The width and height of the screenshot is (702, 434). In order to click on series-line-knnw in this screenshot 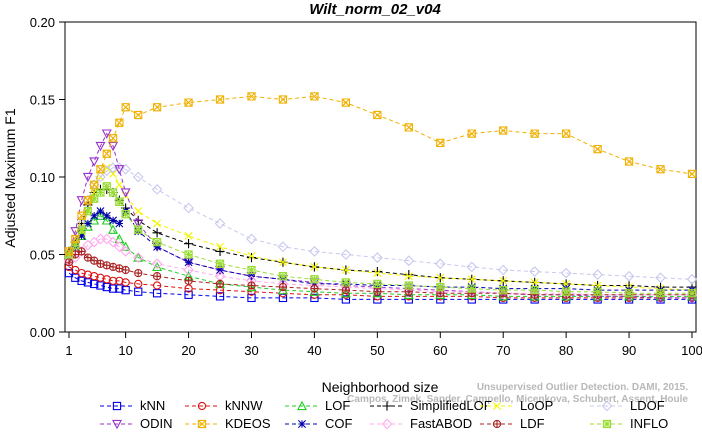, I will do `click(380, 282)`.